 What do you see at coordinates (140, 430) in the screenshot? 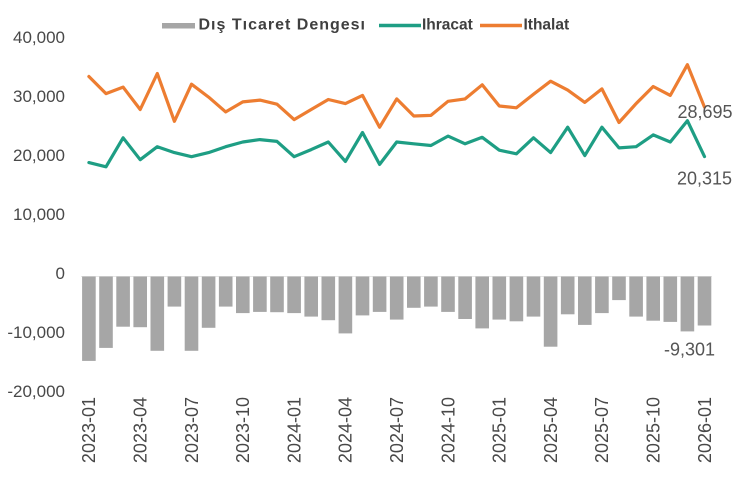
I see `svg-text: 2023-04` at bounding box center [140, 430].